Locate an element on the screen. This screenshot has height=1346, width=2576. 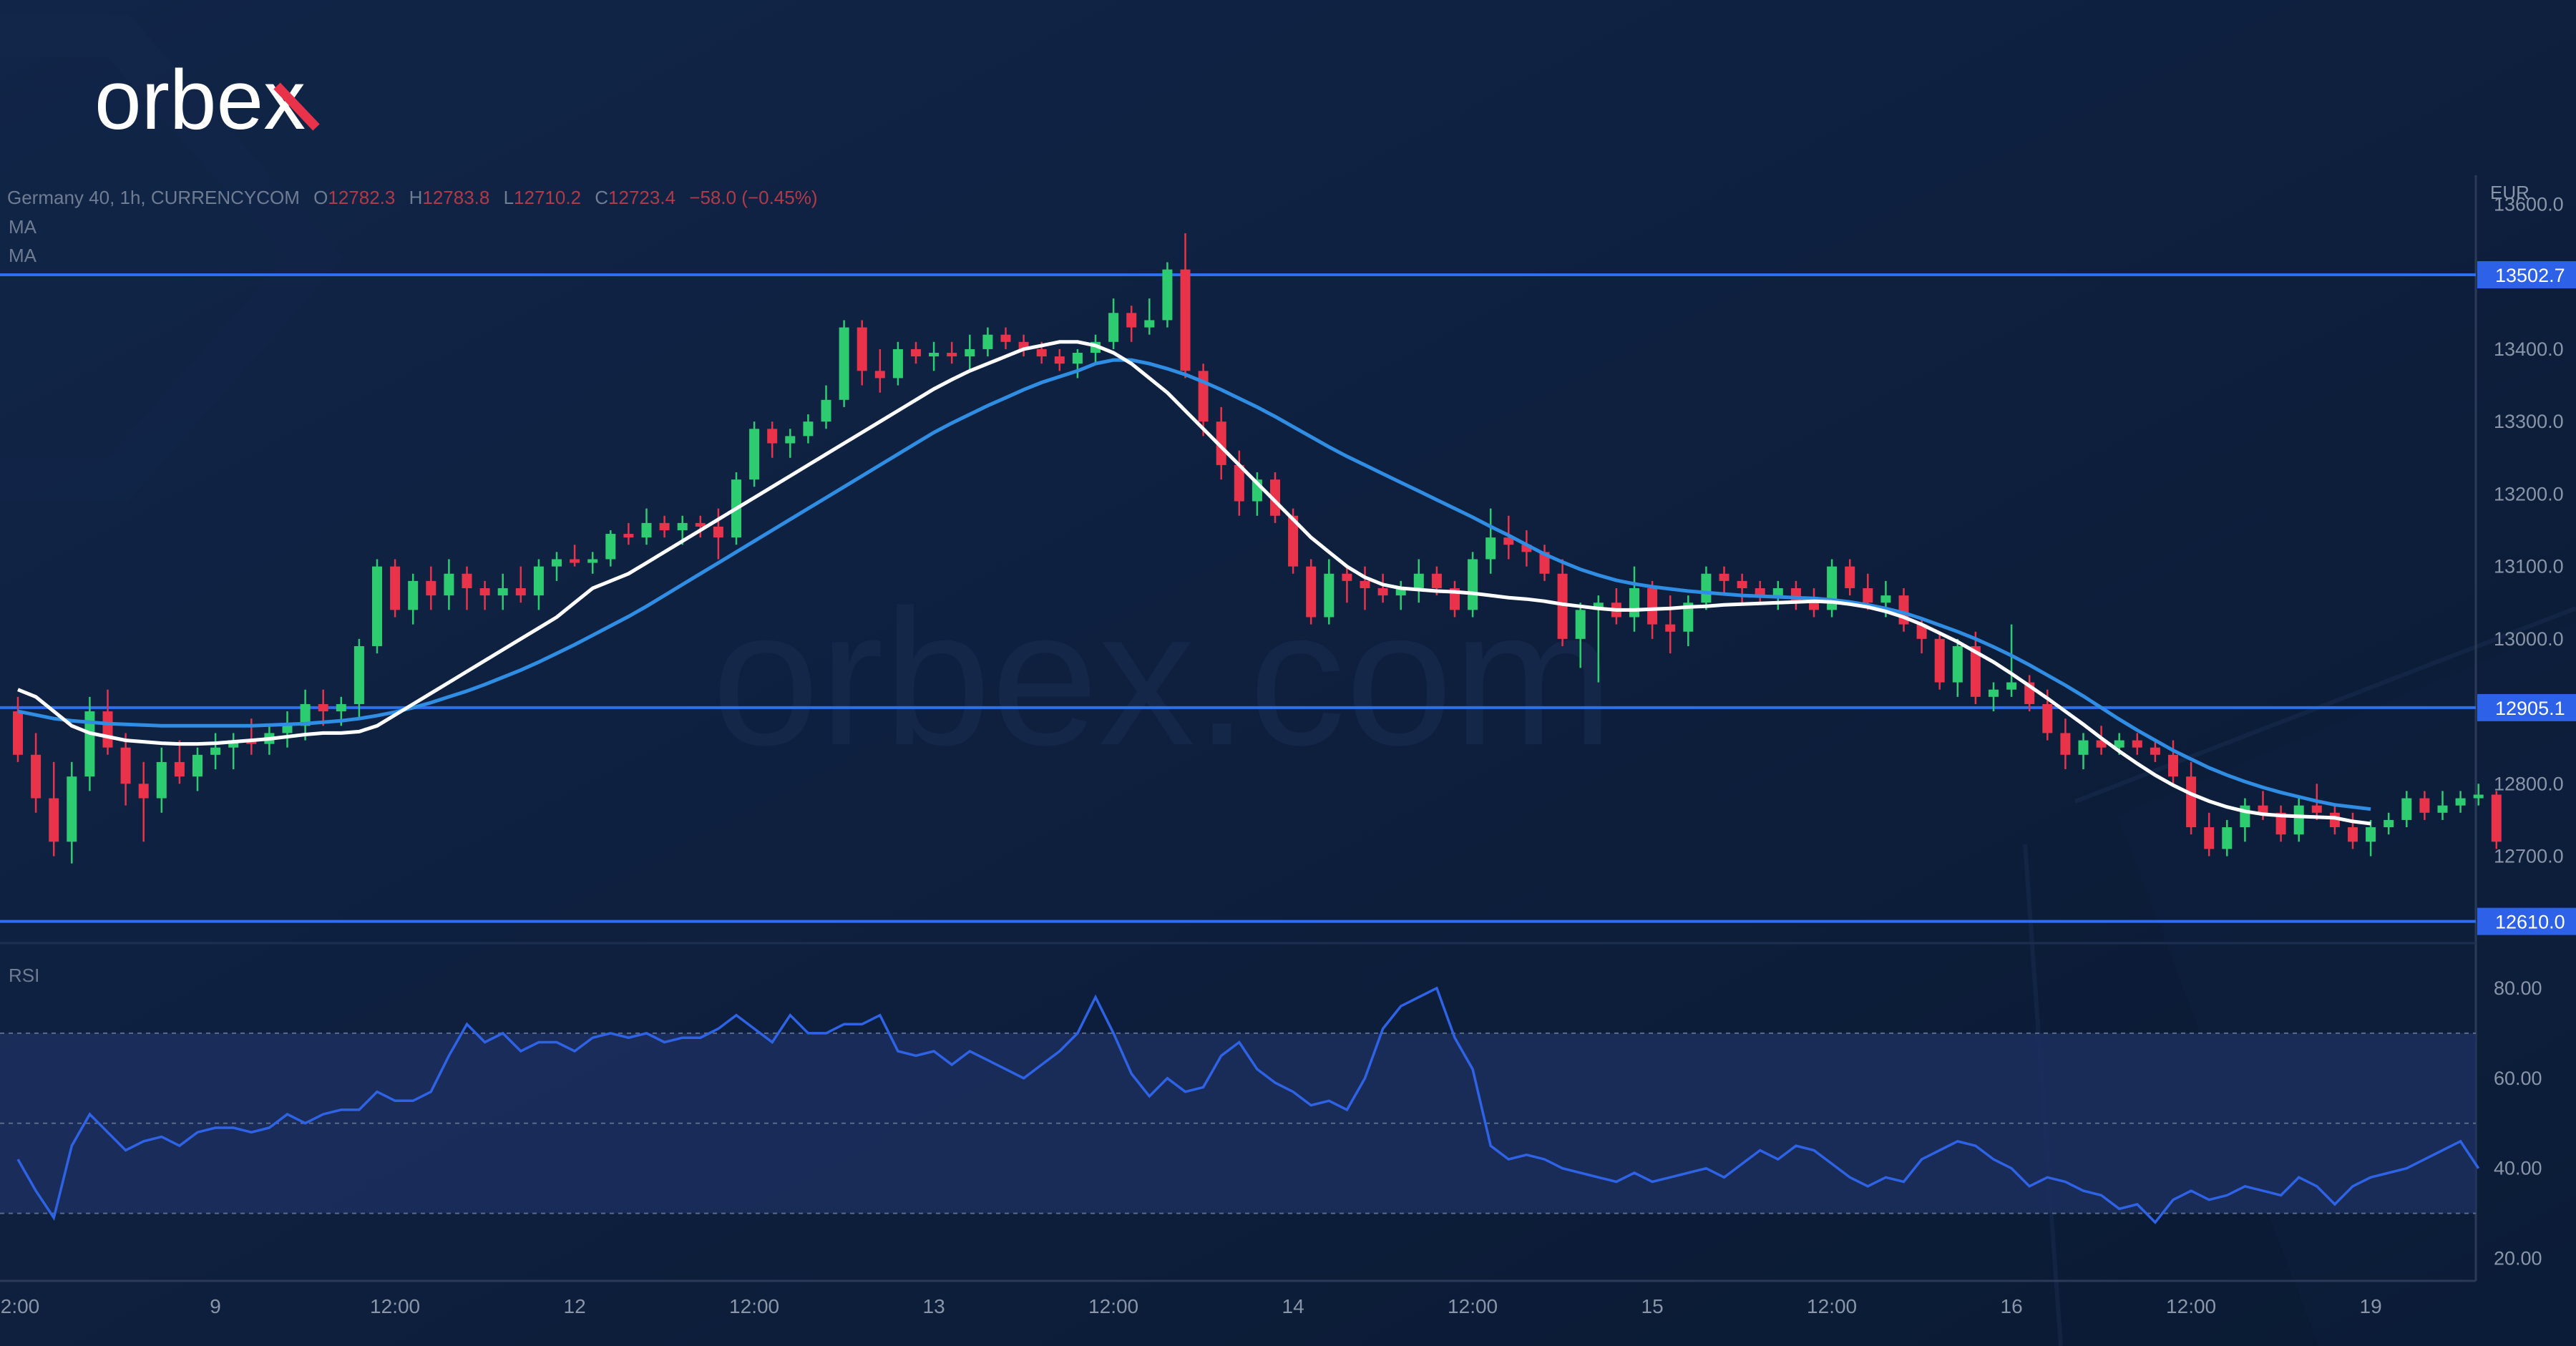
price-tick-label: 13300.0 is located at coordinates (2529, 421).